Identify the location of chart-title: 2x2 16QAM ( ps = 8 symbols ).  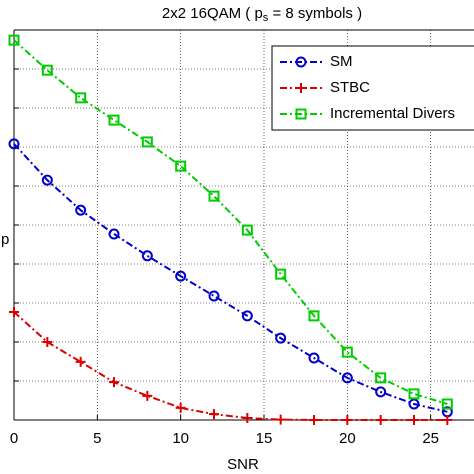
(262, 14).